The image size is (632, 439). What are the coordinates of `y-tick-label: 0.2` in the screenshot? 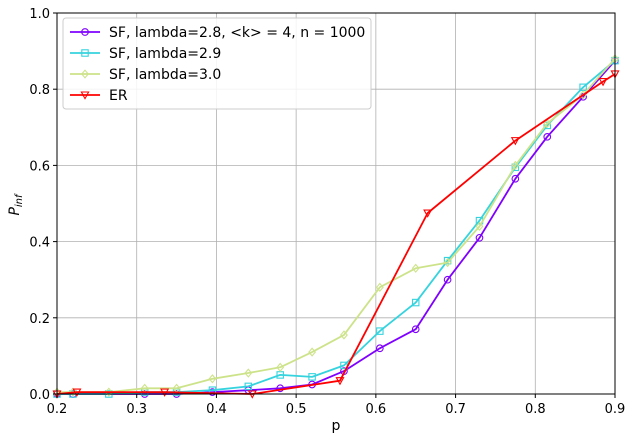 It's located at (39, 319).